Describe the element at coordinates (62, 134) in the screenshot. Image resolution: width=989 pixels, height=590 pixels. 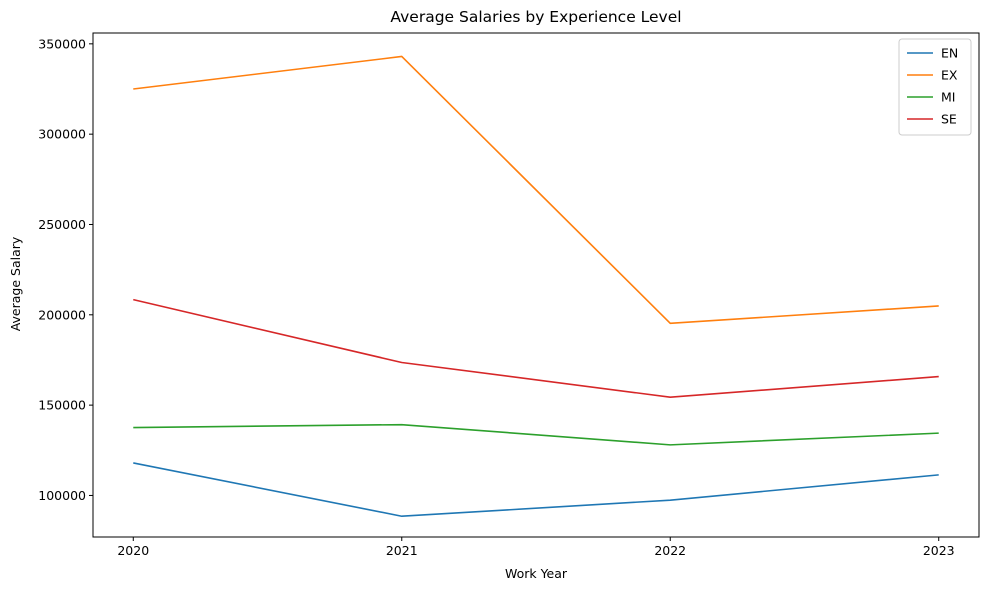
I see `y-tick-label: 300000` at that location.